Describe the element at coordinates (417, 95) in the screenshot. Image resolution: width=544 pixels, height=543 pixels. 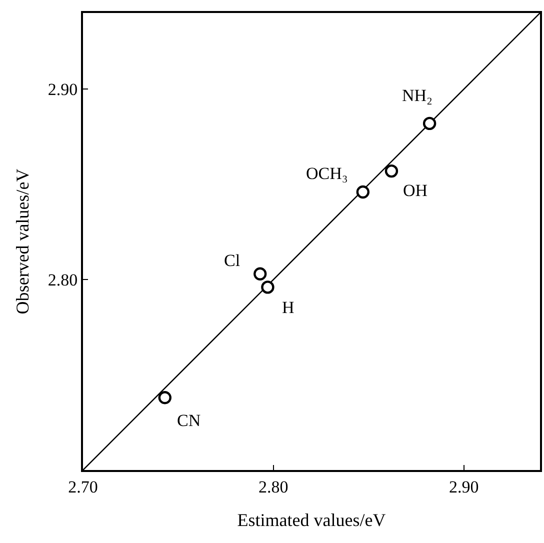
I see `annotation: NH₂` at that location.